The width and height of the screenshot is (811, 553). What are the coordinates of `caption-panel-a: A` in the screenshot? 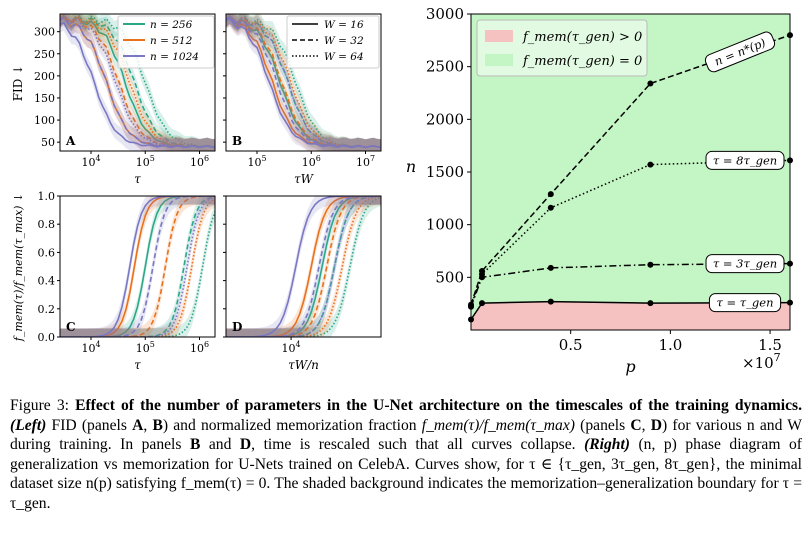 It's located at (138, 425).